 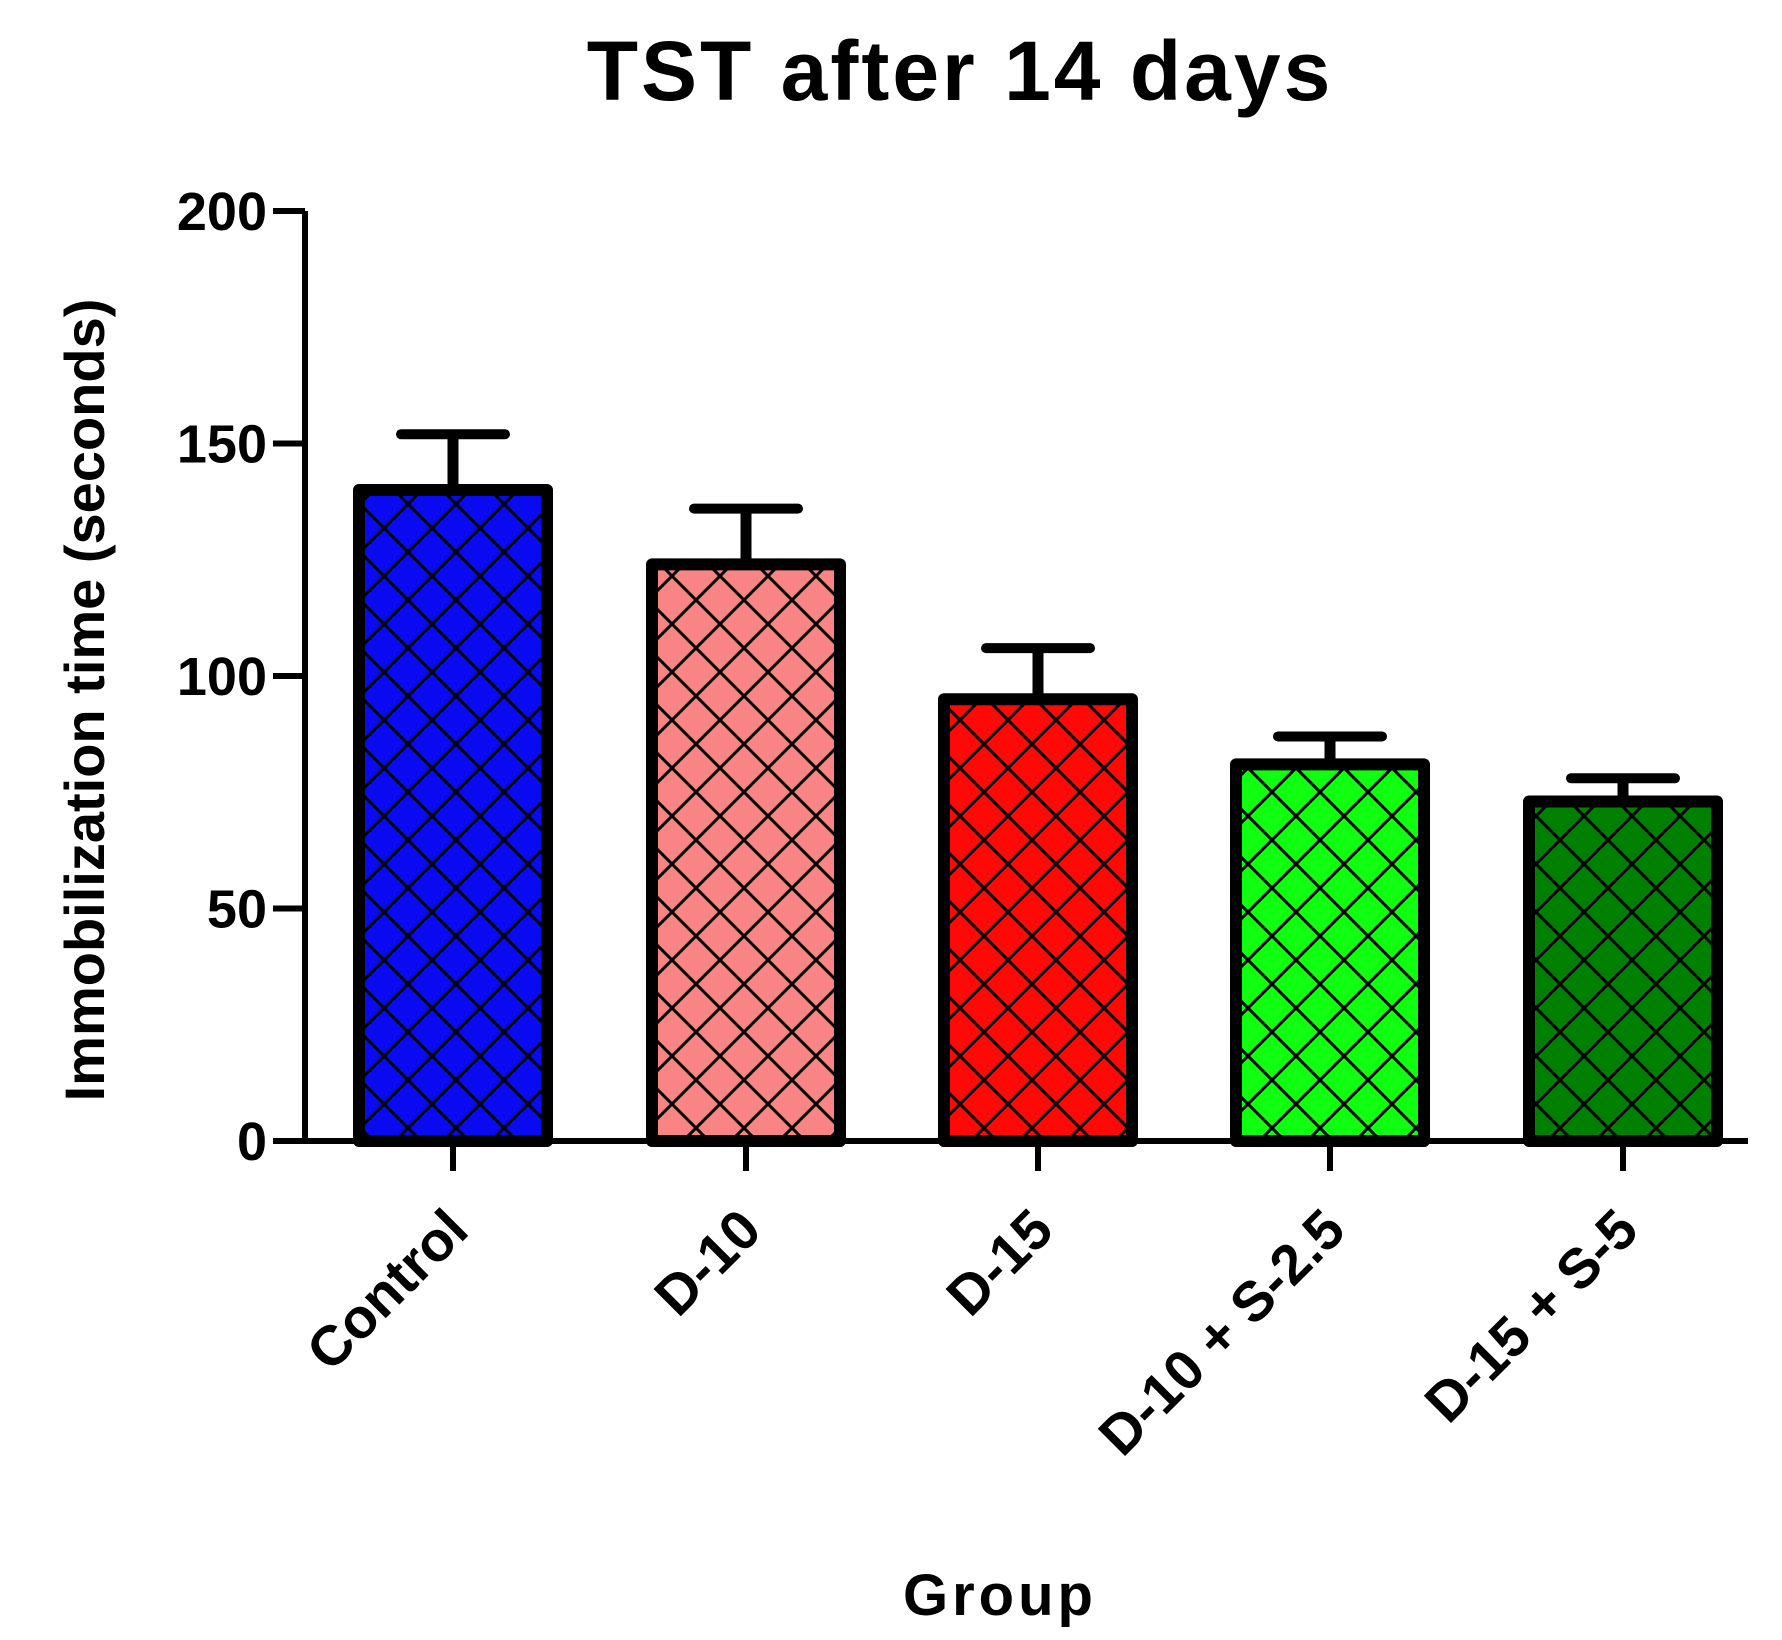 I want to click on y-tick-label-4: 200, so click(x=222, y=212).